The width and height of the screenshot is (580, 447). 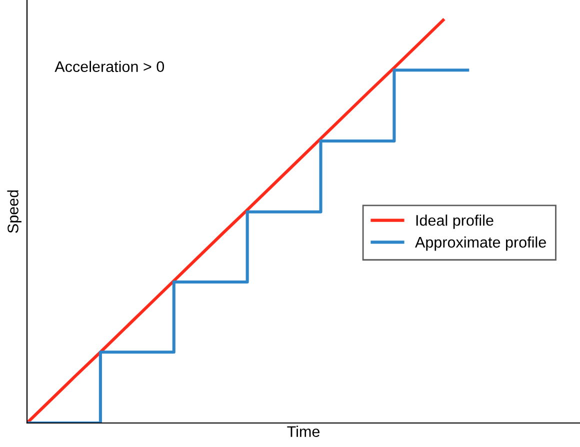 What do you see at coordinates (480, 243) in the screenshot?
I see `legend-label: Approximate profile` at bounding box center [480, 243].